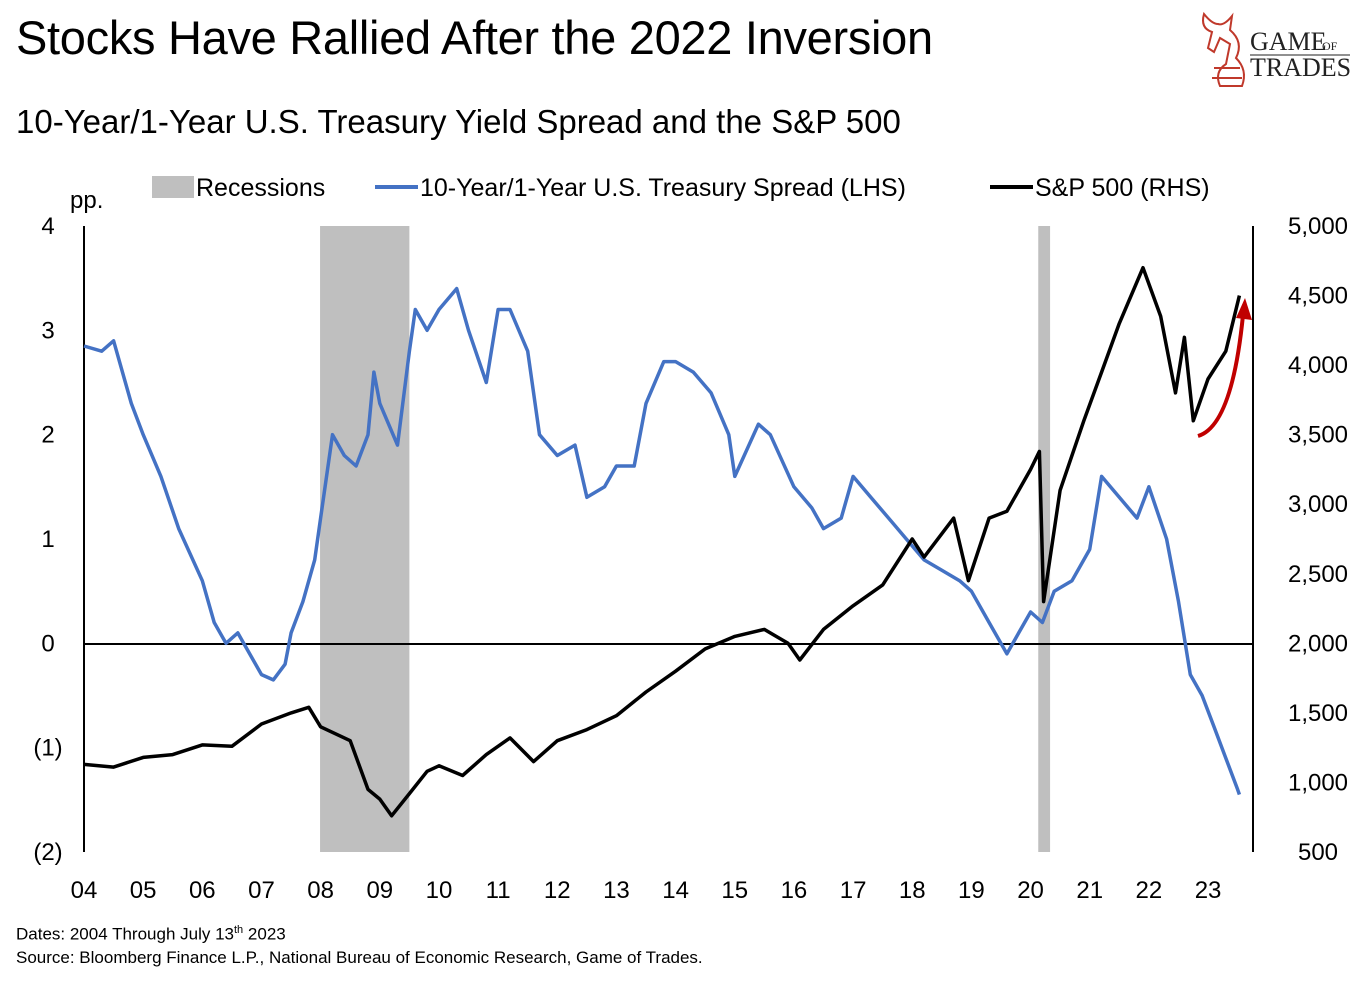 The width and height of the screenshot is (1364, 992). I want to click on logo-line1: GAME, so click(1288, 41).